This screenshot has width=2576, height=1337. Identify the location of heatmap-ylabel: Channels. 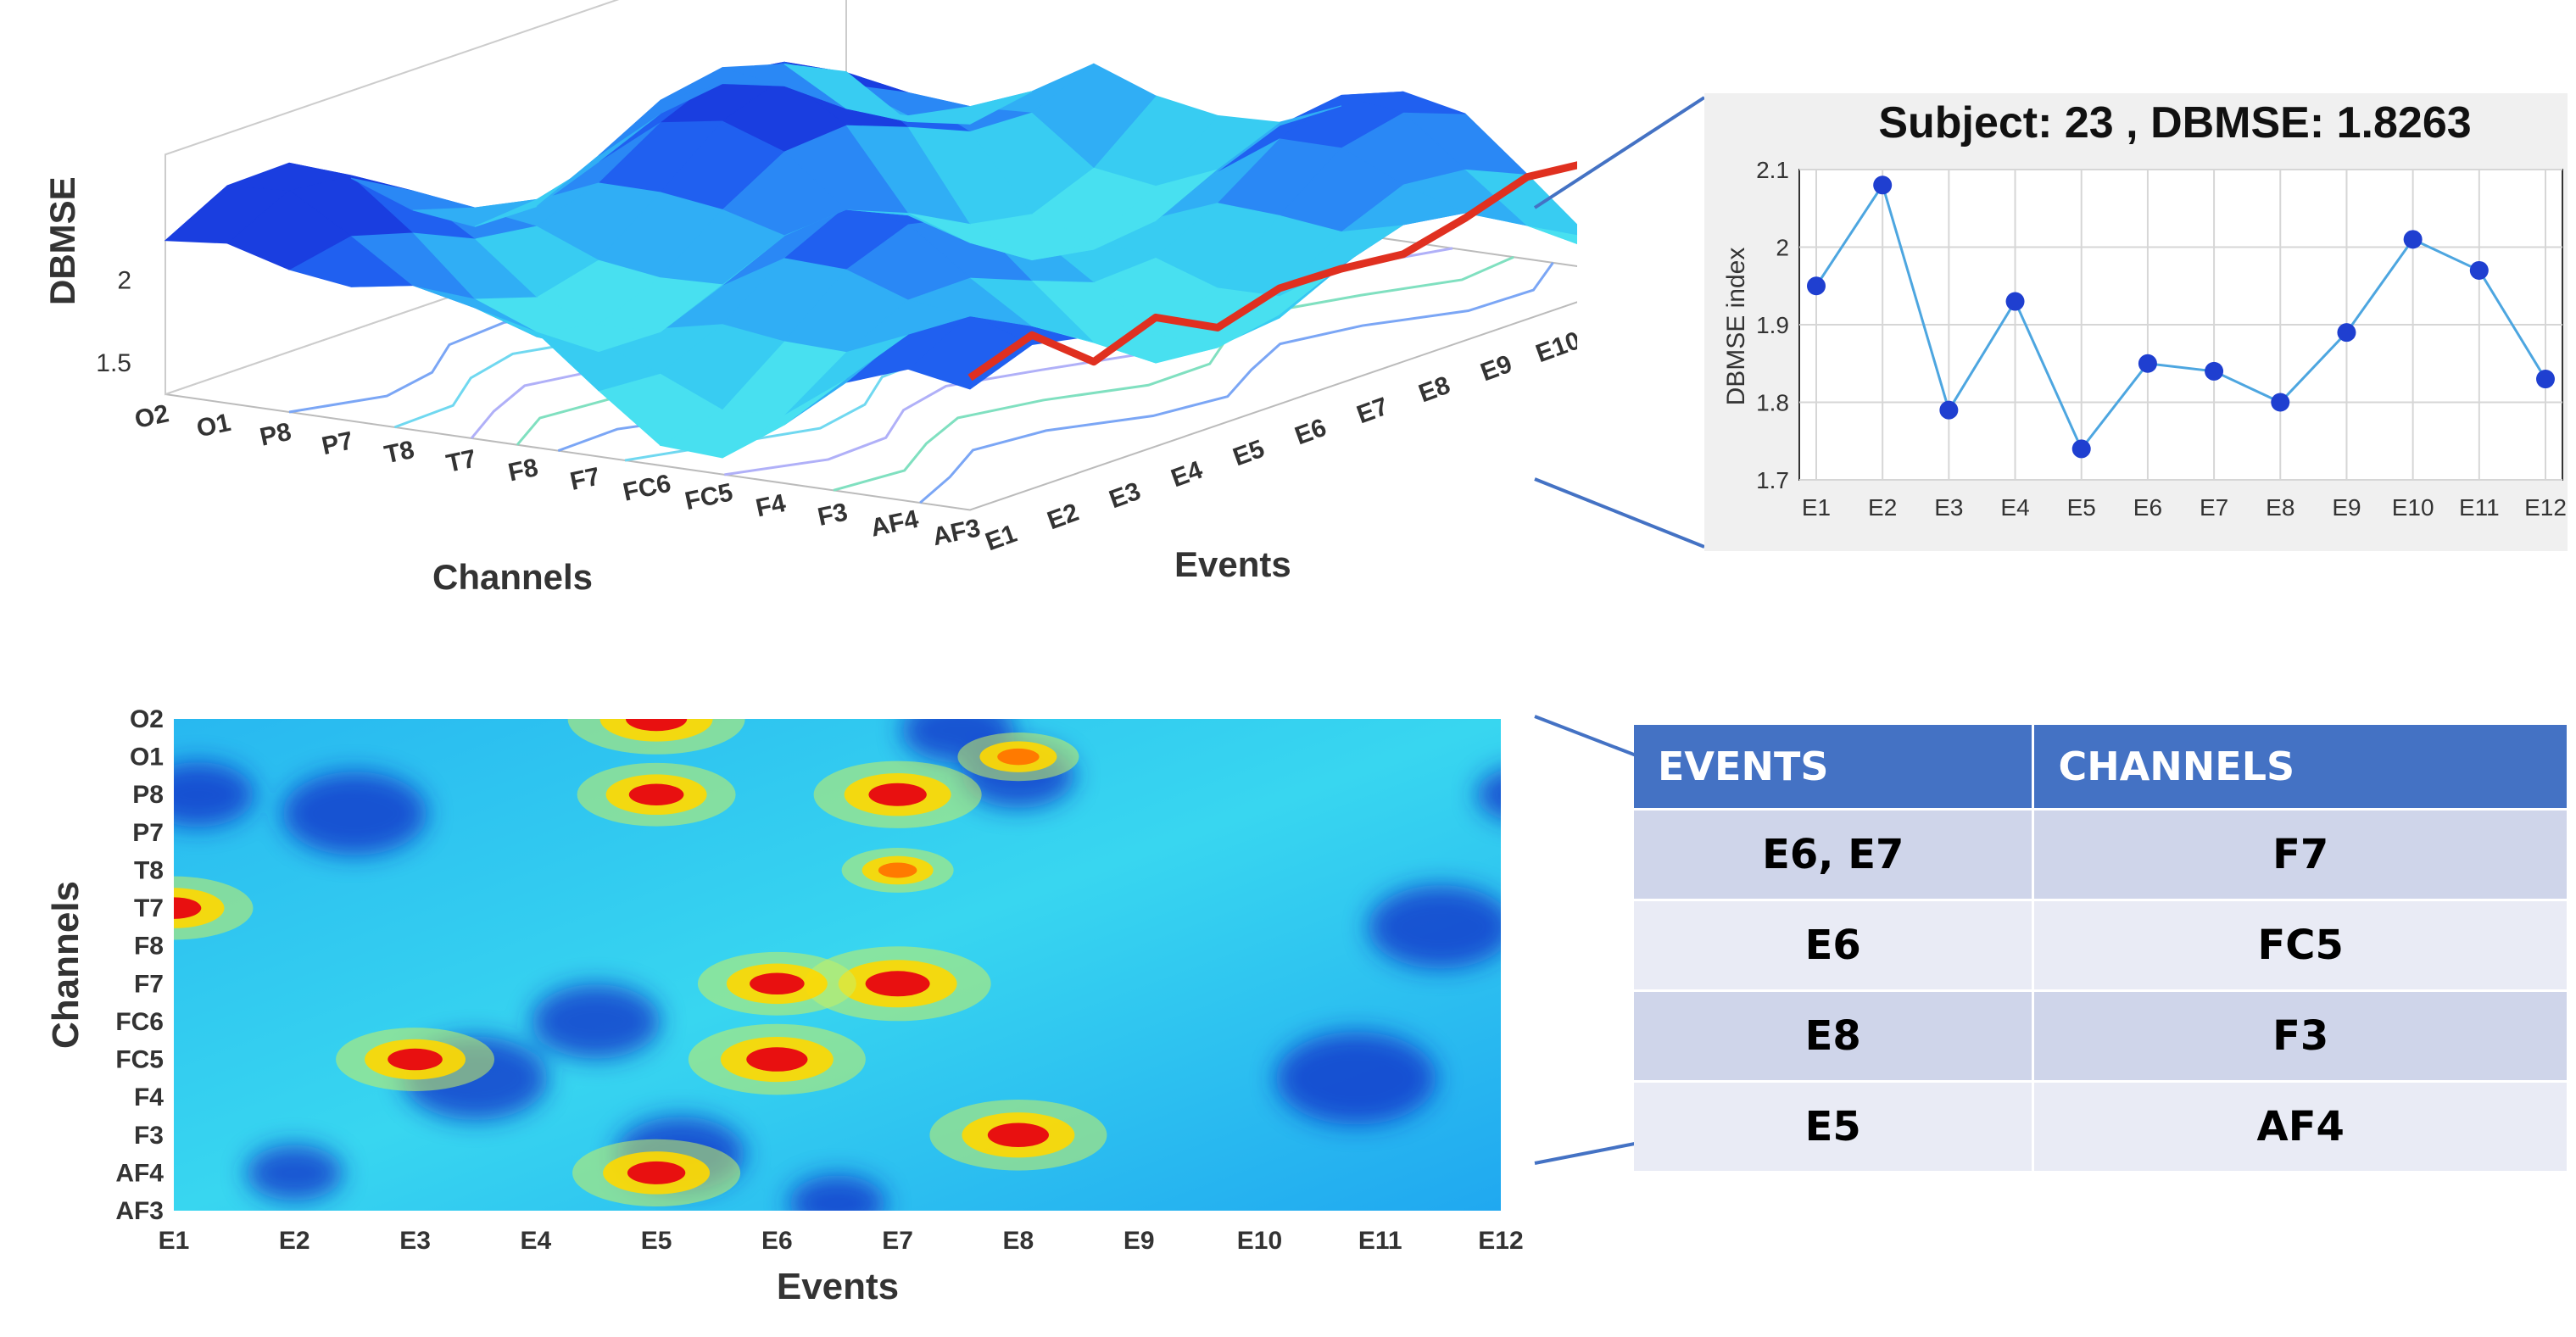
(65, 965).